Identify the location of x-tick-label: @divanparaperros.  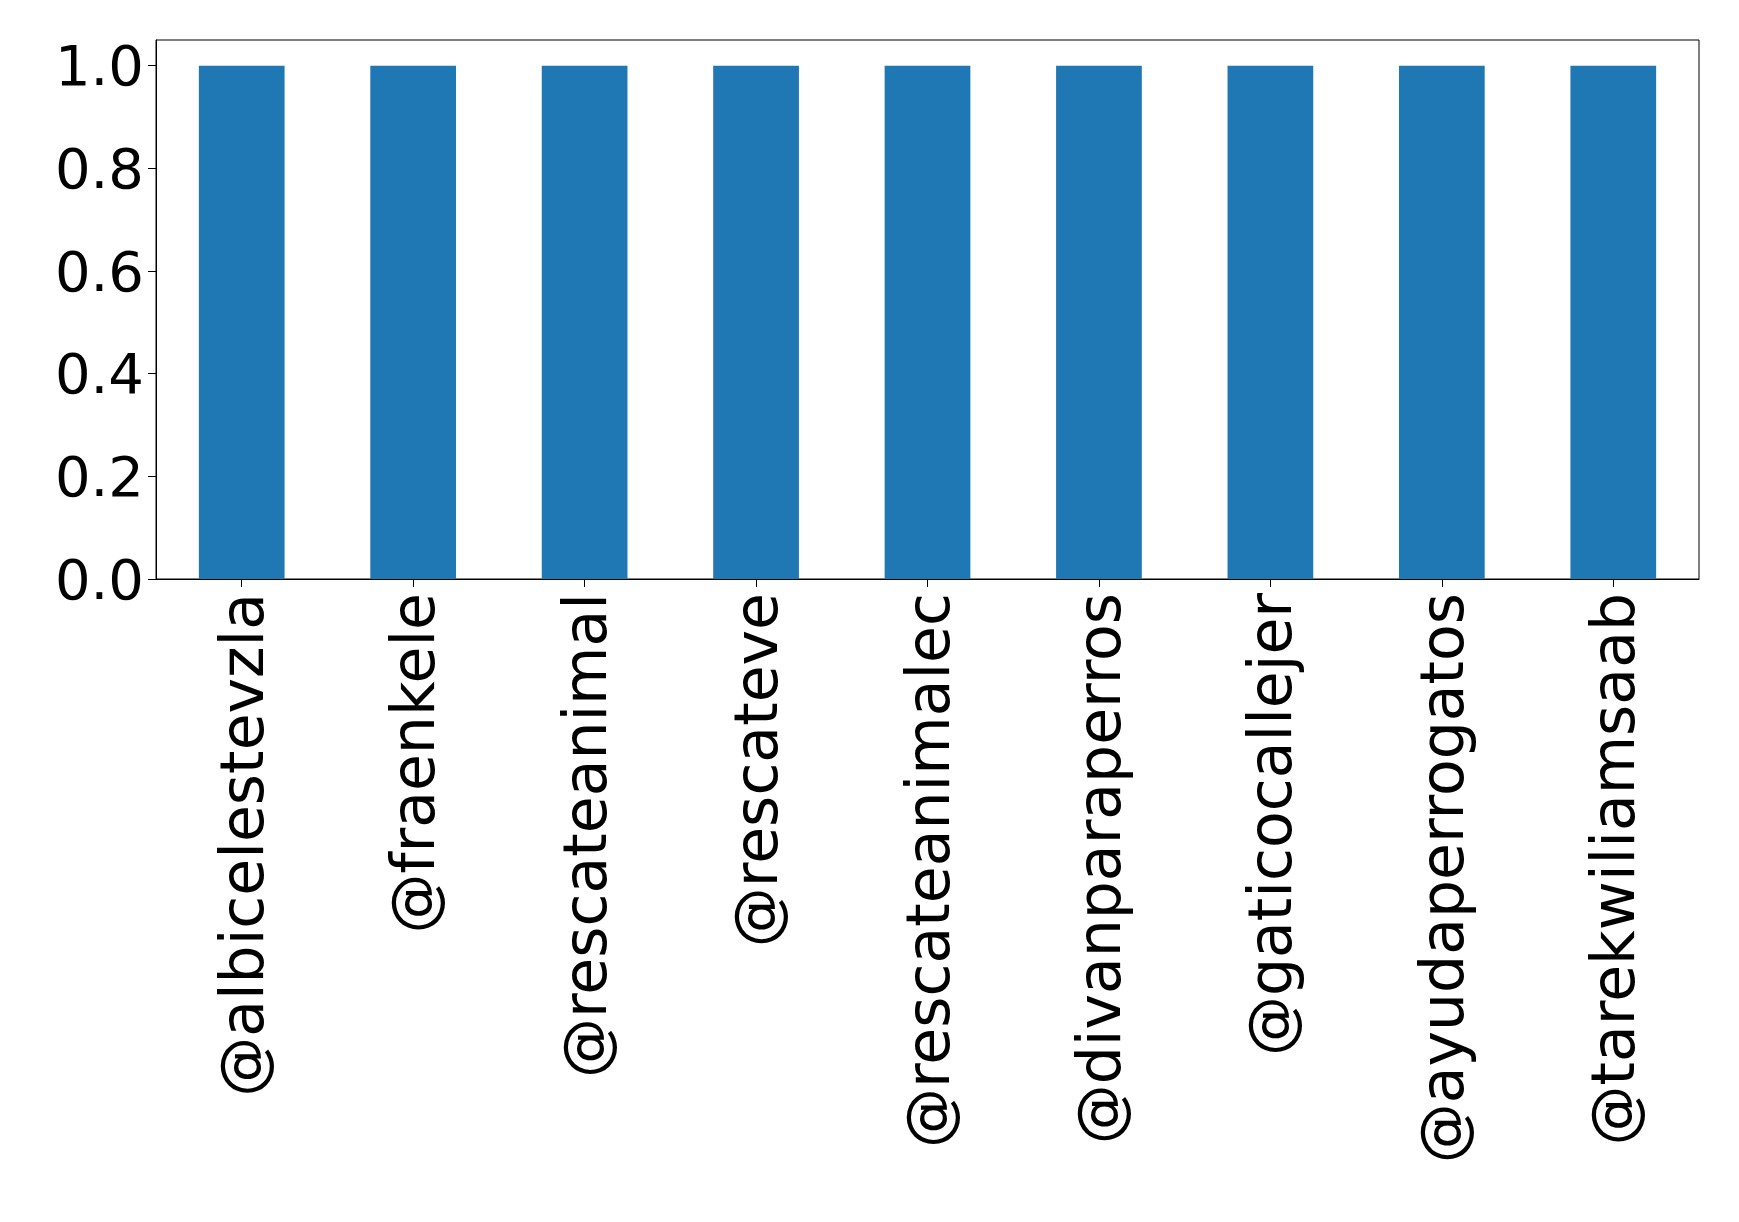
(1098, 869).